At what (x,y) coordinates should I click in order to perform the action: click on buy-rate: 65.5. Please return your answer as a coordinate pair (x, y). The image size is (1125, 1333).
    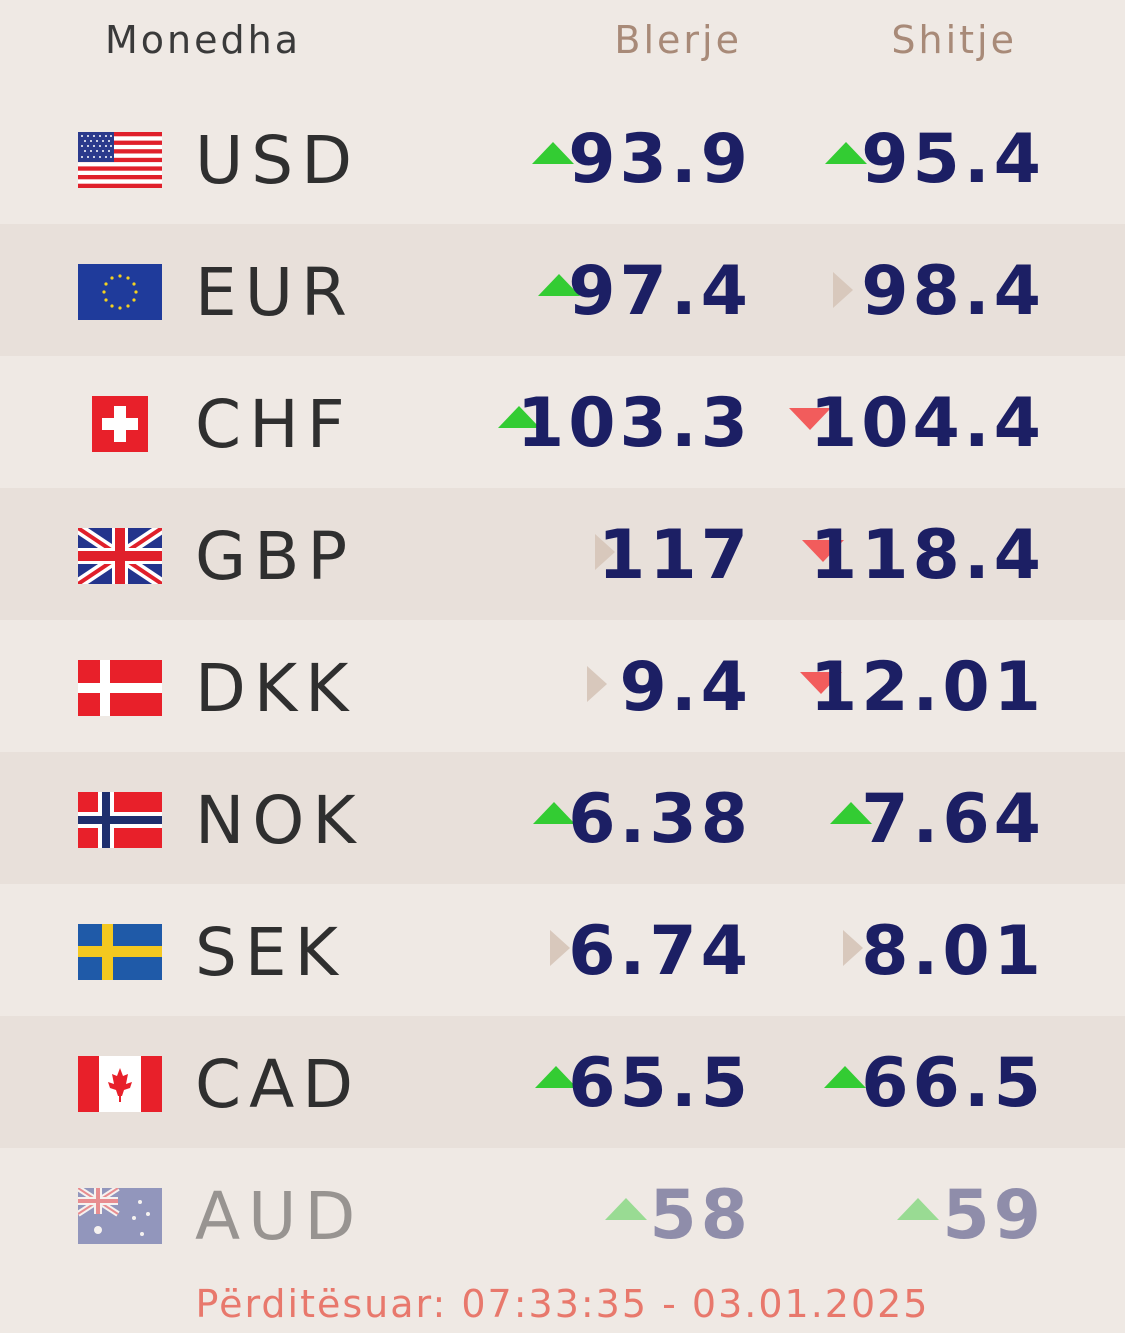
    Looking at the image, I should click on (660, 1083).